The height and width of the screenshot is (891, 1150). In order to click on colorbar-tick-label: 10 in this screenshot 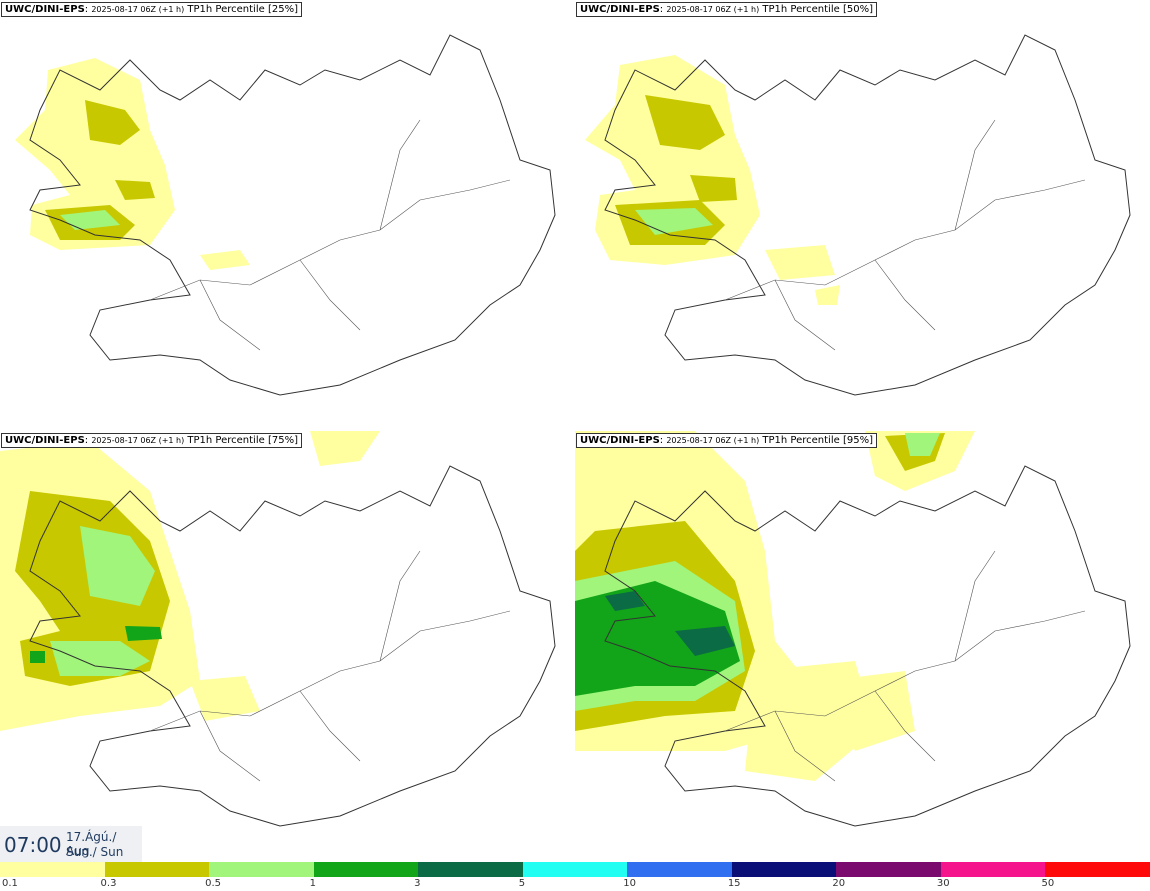, I will do `click(629, 883)`.